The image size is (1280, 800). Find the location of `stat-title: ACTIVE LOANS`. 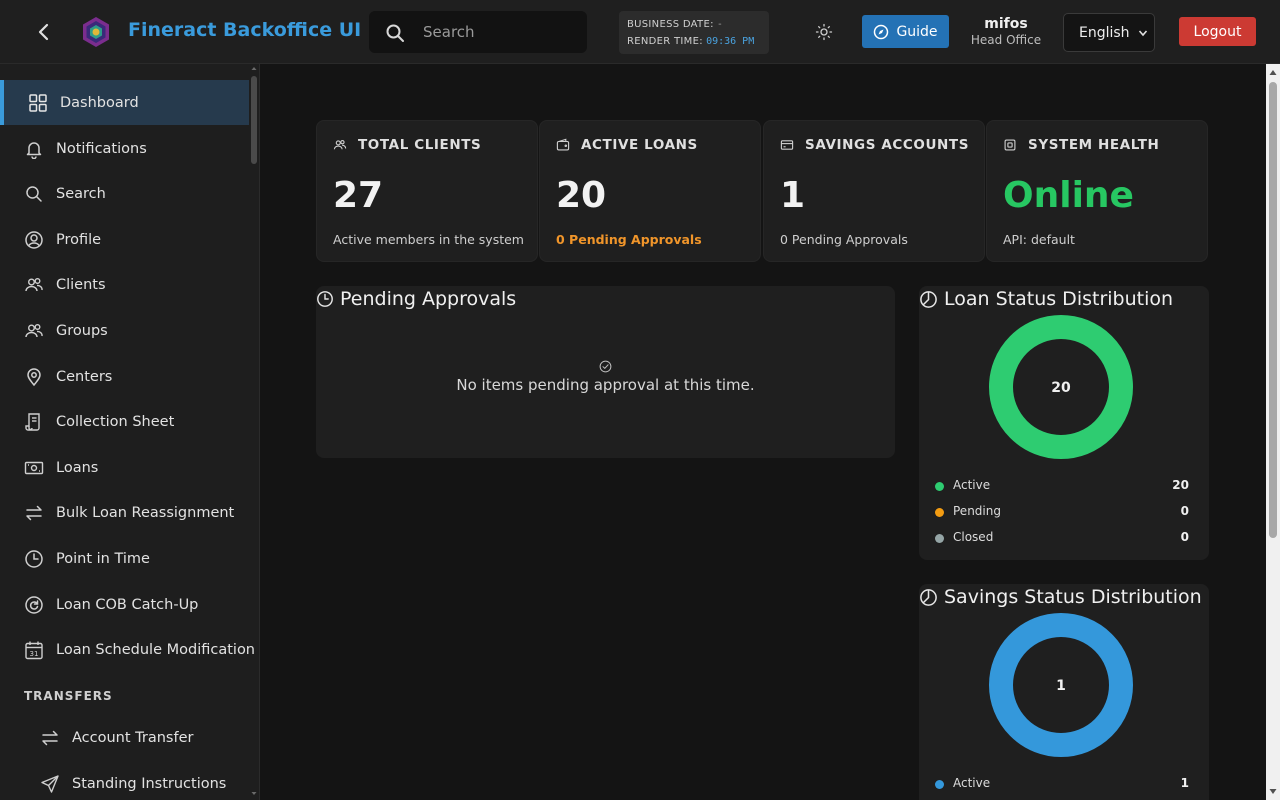

stat-title: ACTIVE LOANS is located at coordinates (639, 145).